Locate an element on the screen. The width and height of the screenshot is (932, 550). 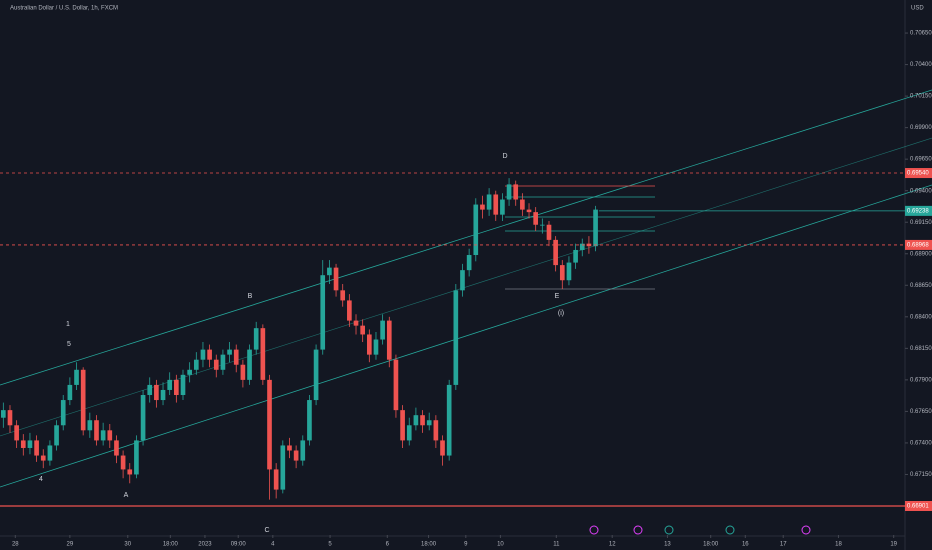
y-tick-label: 0.70650 is located at coordinates (921, 34).